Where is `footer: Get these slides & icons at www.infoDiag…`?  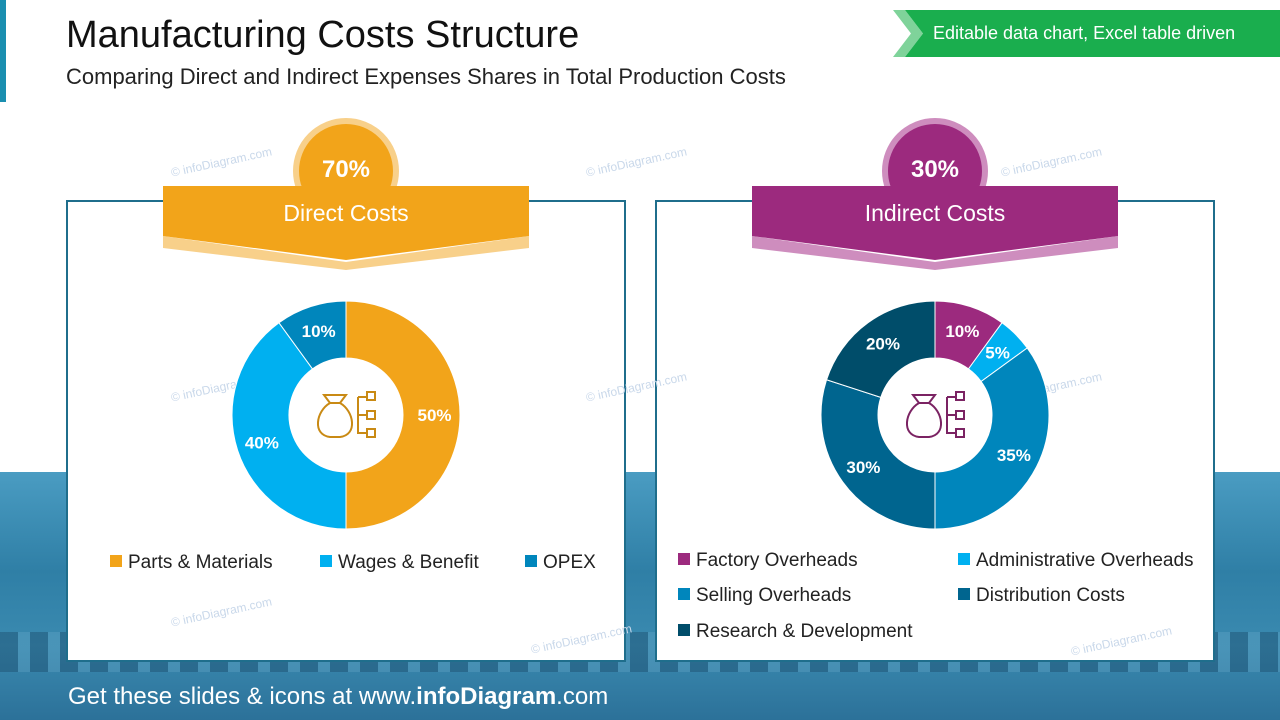
footer: Get these slides & icons at www.infoDiag… is located at coordinates (338, 697).